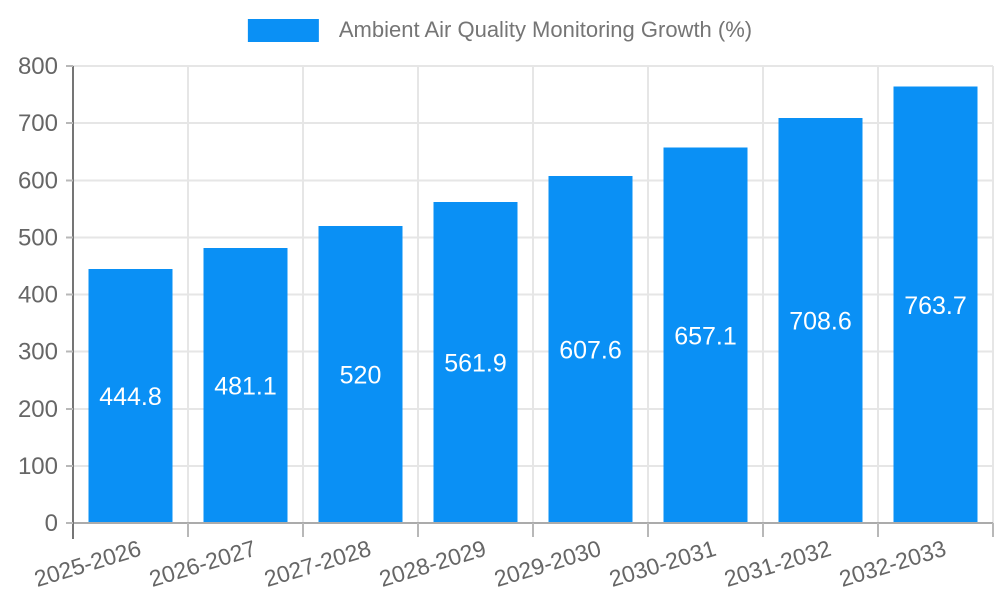 The height and width of the screenshot is (600, 1000). Describe the element at coordinates (38, 466) in the screenshot. I see `y-tick-label: 100` at that location.